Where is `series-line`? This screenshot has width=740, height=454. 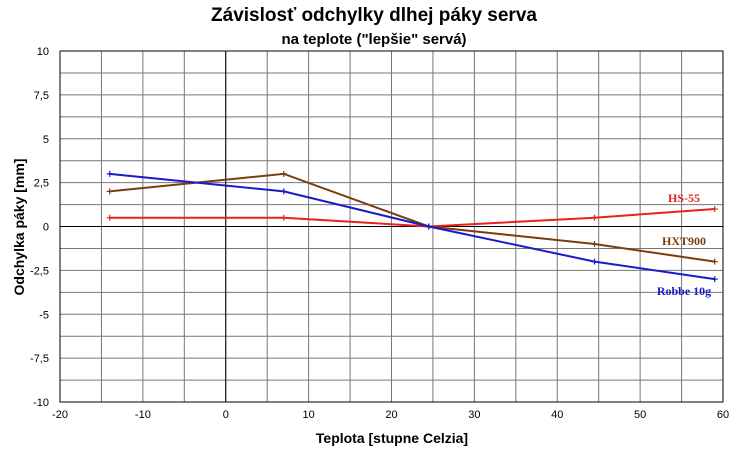 series-line is located at coordinates (412, 217).